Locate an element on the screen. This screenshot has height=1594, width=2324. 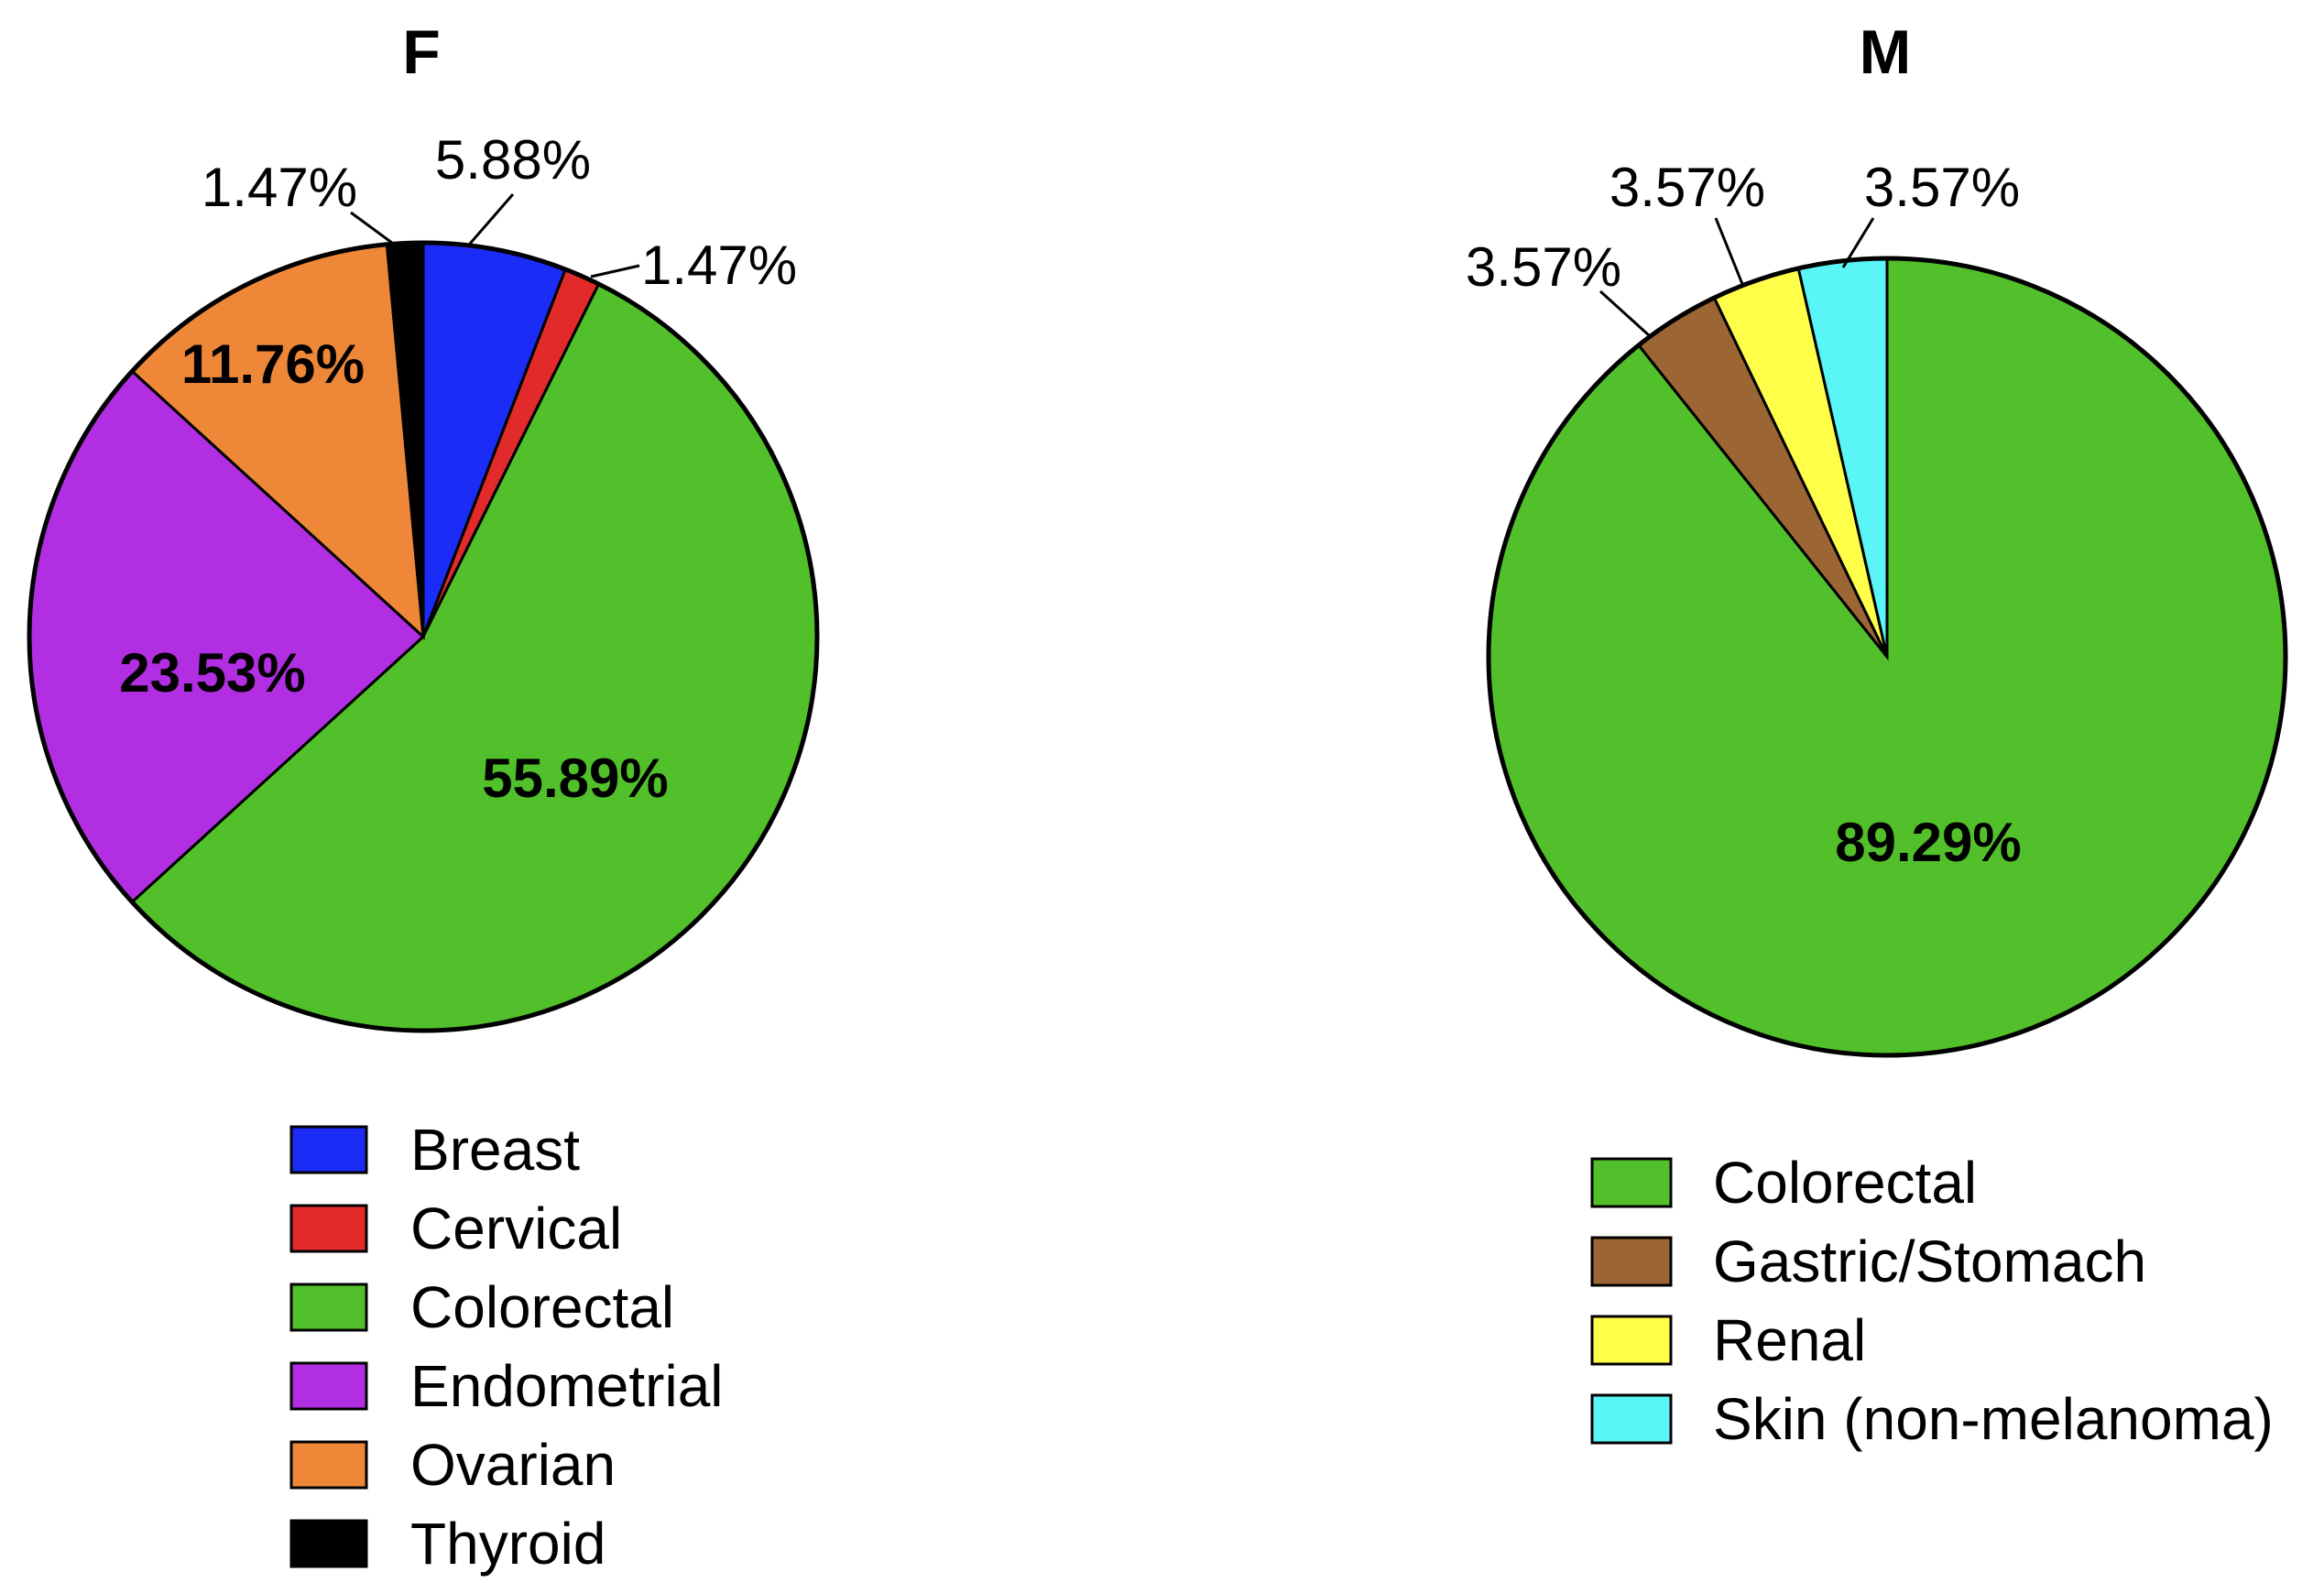
labels-male: 89.29% 3.57% 3.57% 3.57% is located at coordinates (1744, 515).